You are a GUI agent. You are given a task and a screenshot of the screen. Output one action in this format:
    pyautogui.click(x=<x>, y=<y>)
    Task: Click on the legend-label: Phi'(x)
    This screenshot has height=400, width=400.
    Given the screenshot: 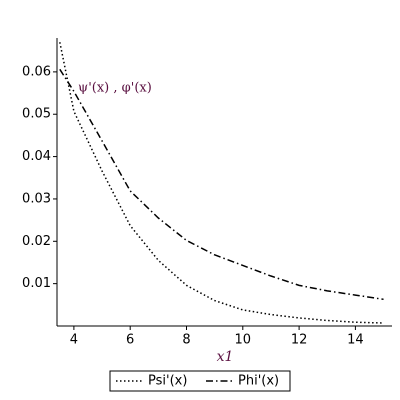 What is the action you would take?
    pyautogui.click(x=258, y=381)
    